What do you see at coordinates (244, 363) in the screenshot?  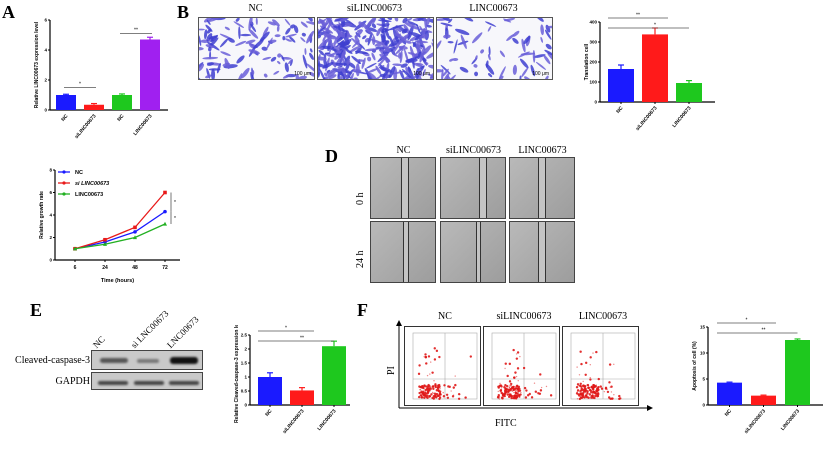 I see `svg-text: 1.5` at bounding box center [244, 363].